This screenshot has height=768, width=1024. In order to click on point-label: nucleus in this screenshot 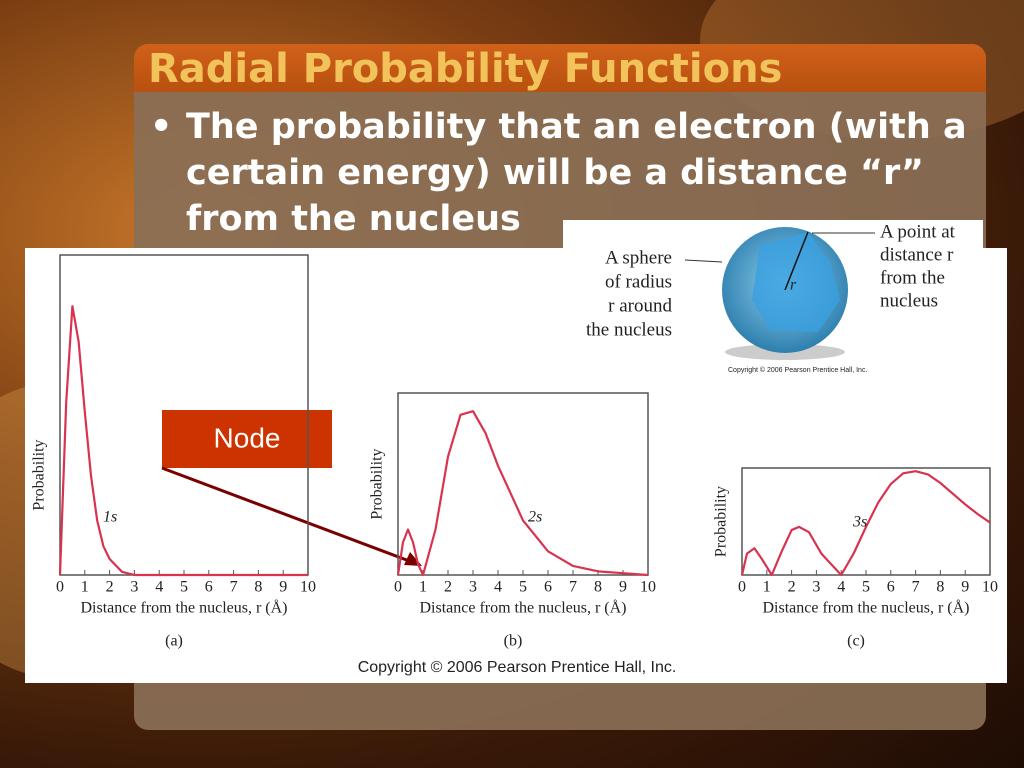, I will do `click(909, 300)`.